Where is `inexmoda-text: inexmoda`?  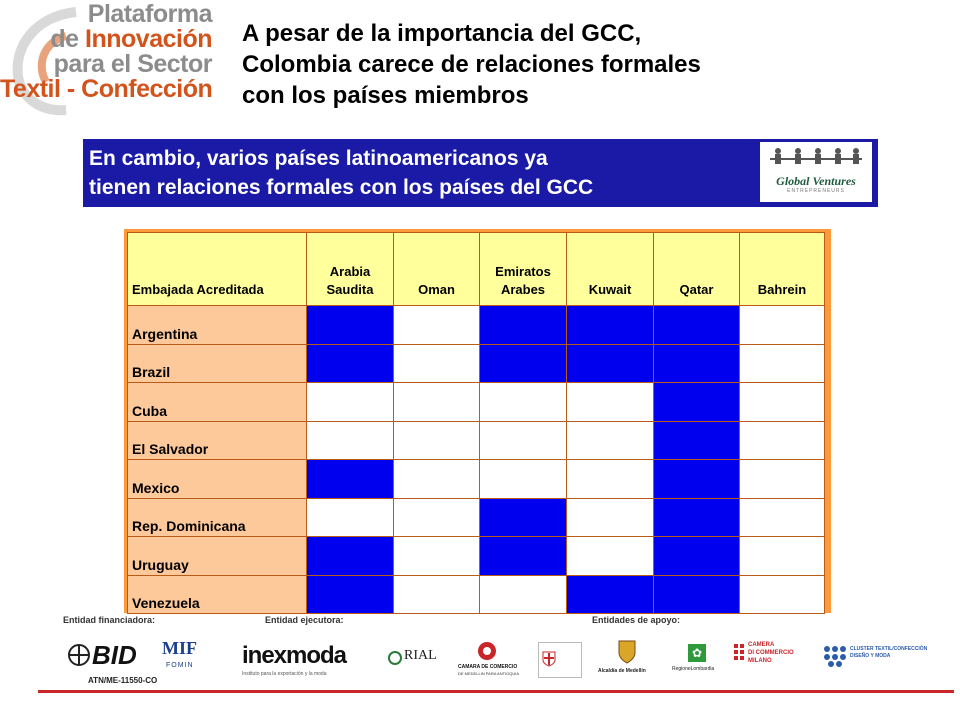 inexmoda-text: inexmoda is located at coordinates (294, 655).